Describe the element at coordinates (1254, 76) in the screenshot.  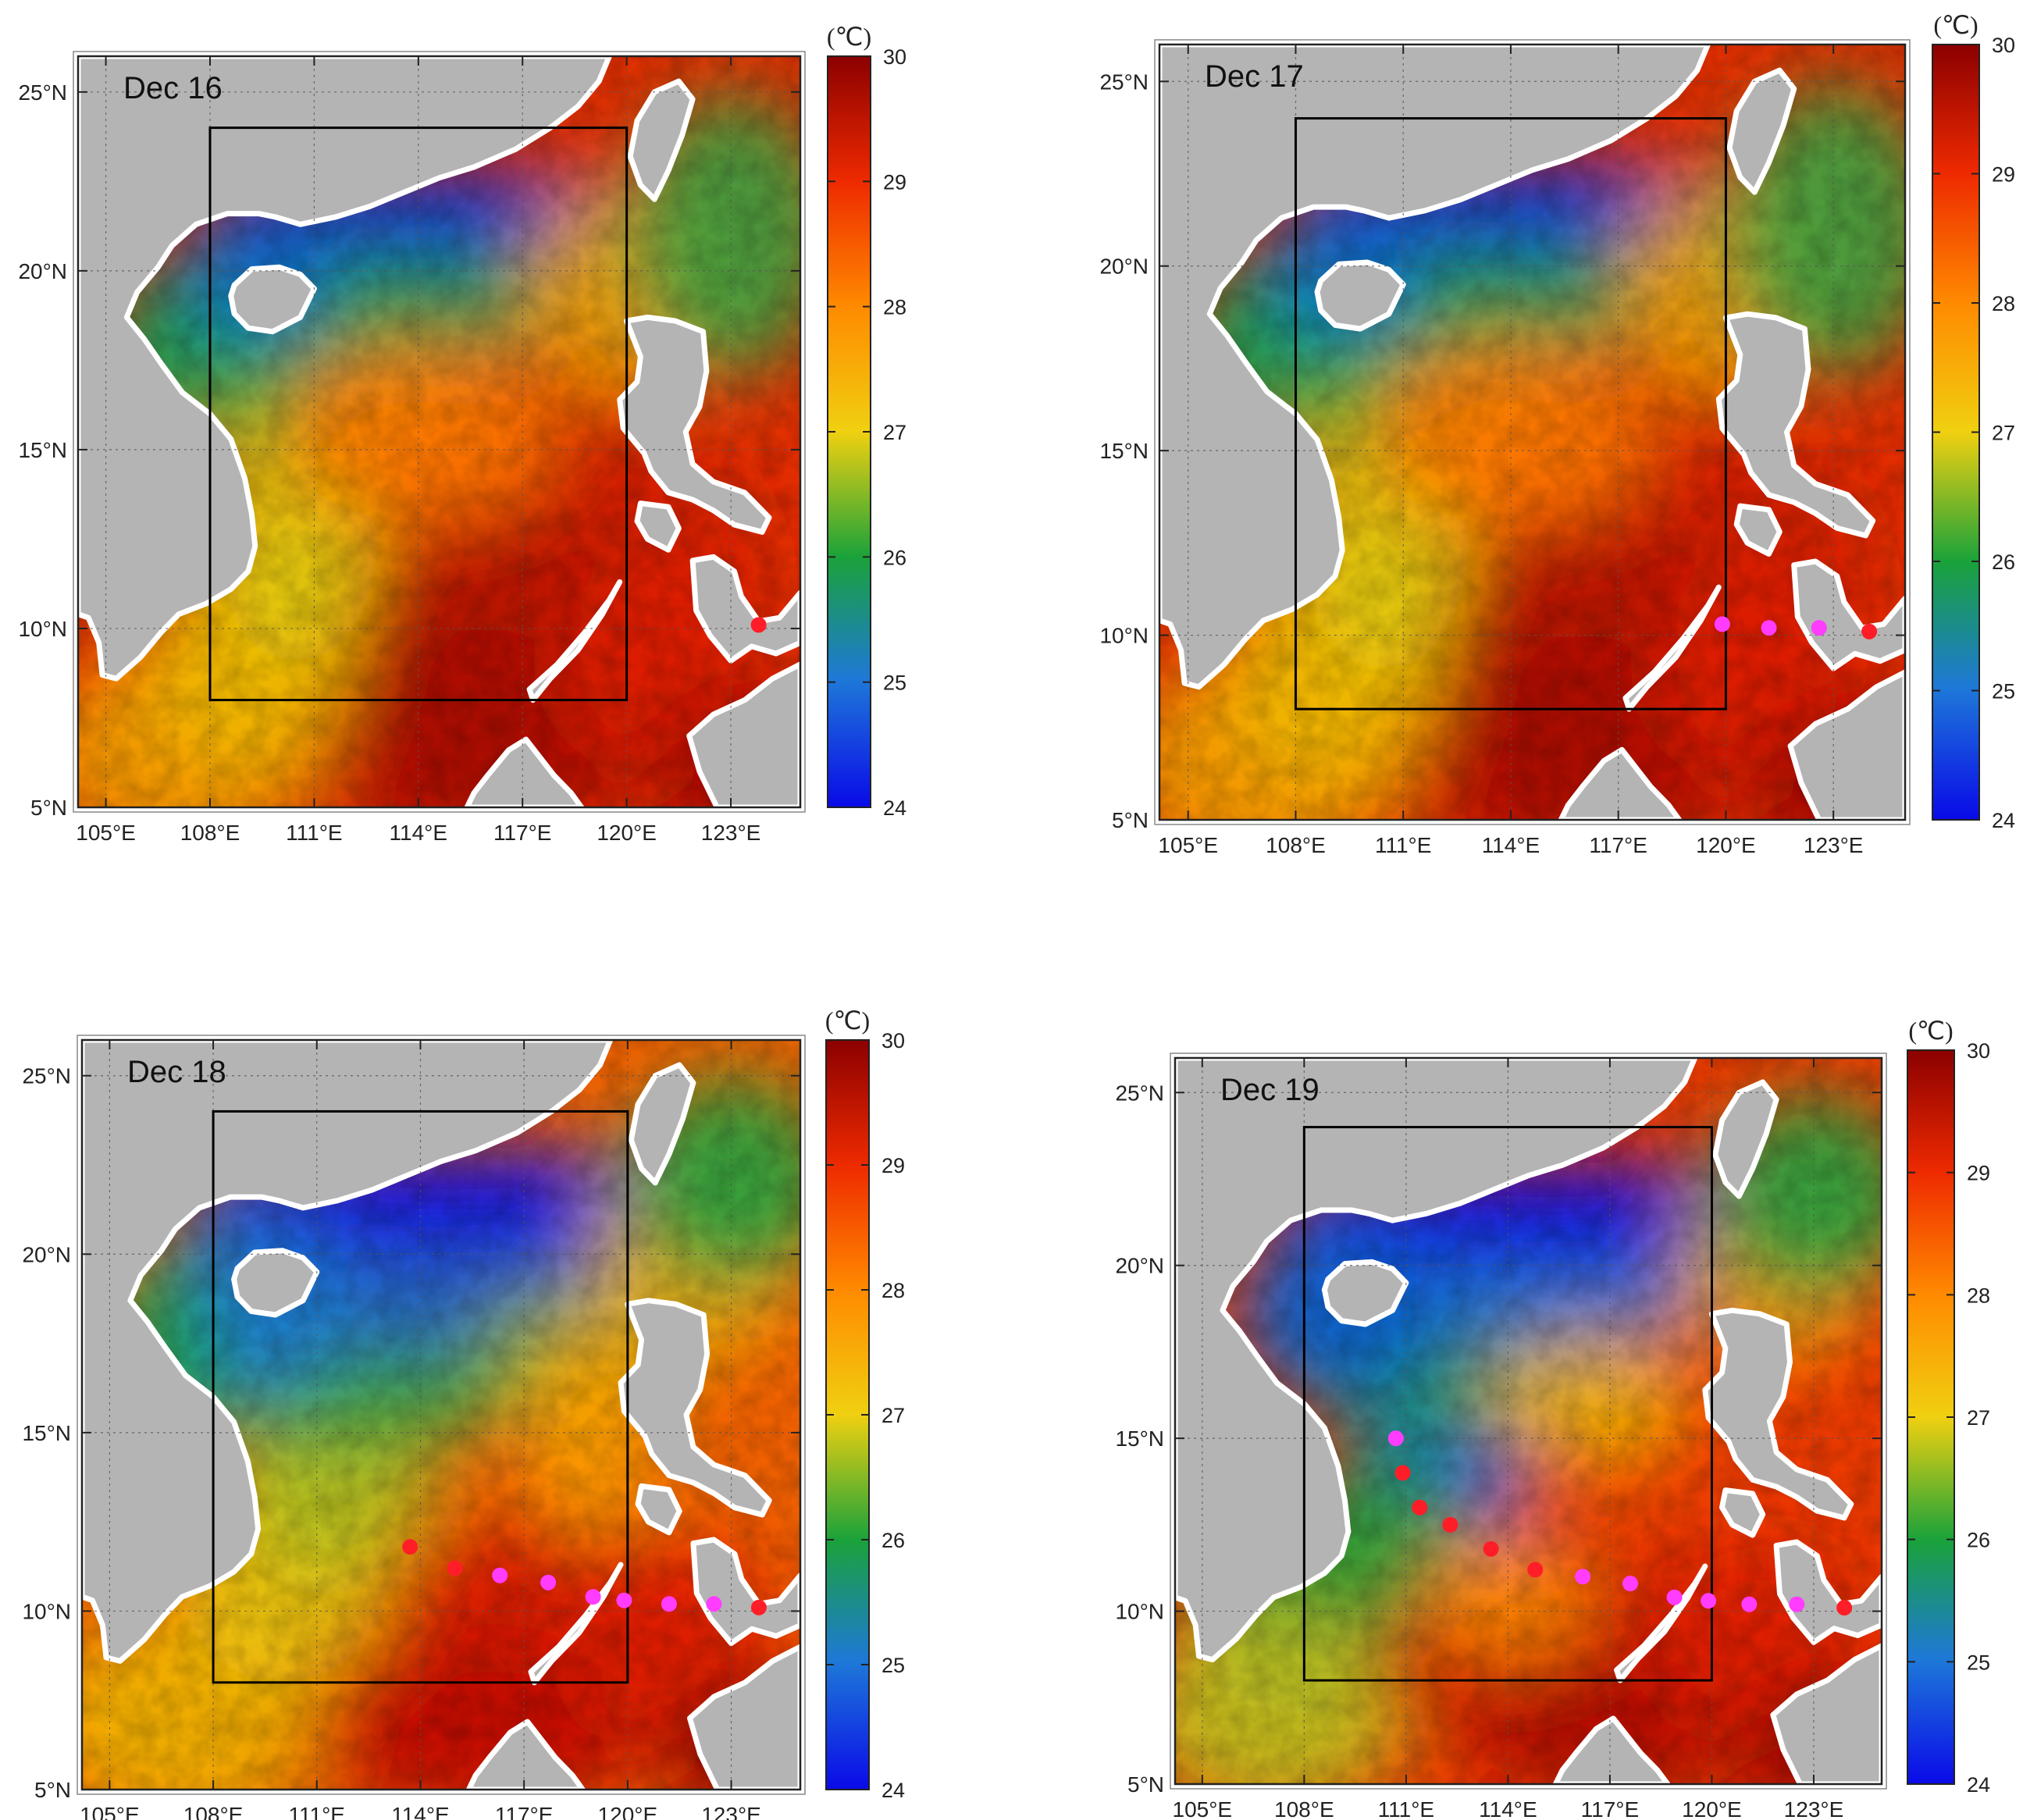
I see `panel-date-title: Dec 17` at that location.